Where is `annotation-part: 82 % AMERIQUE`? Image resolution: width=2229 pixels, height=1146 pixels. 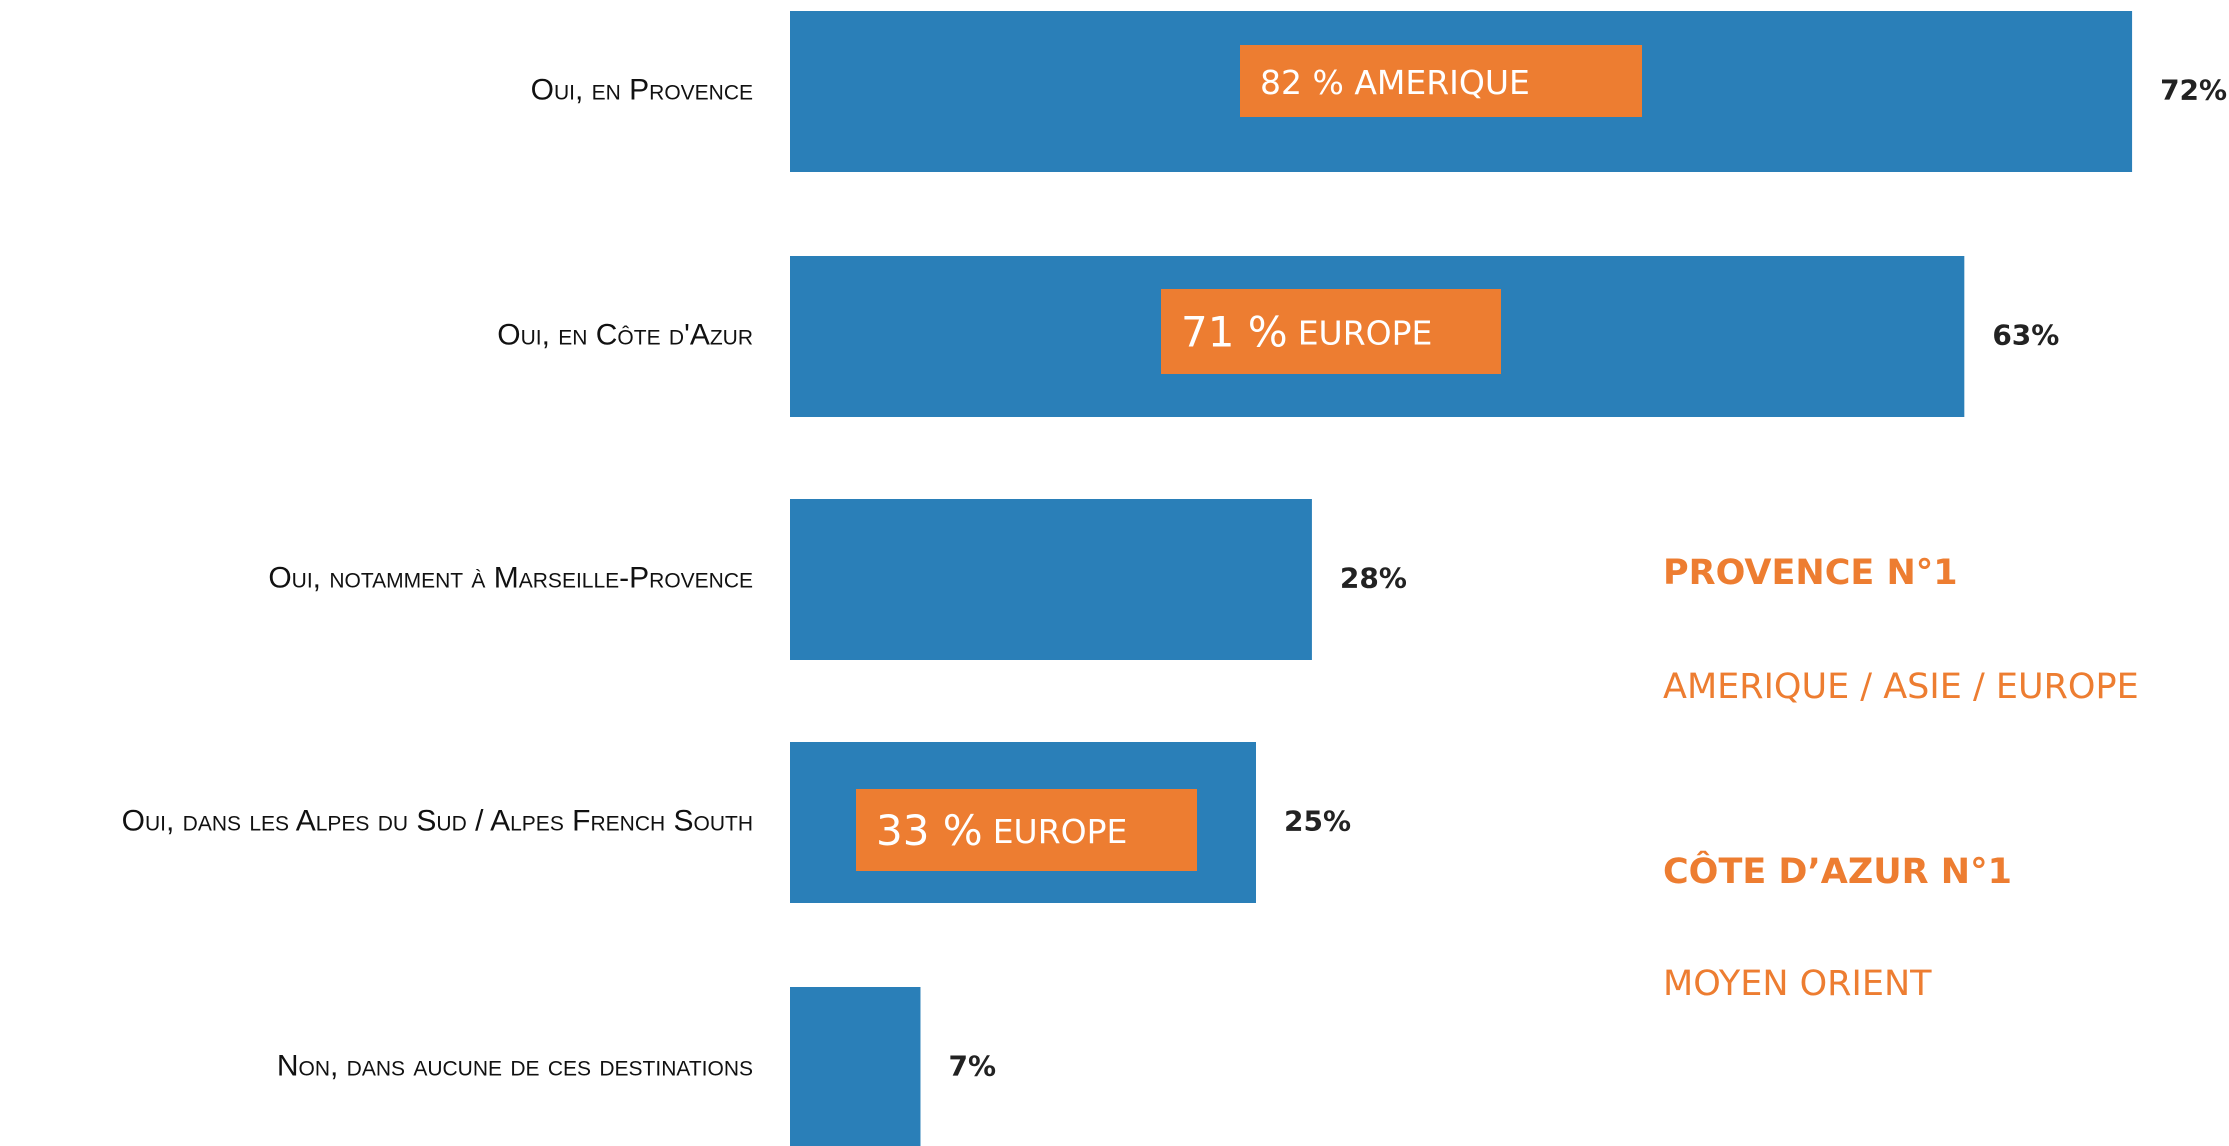 annotation-part: 82 % AMERIQUE is located at coordinates (1395, 82).